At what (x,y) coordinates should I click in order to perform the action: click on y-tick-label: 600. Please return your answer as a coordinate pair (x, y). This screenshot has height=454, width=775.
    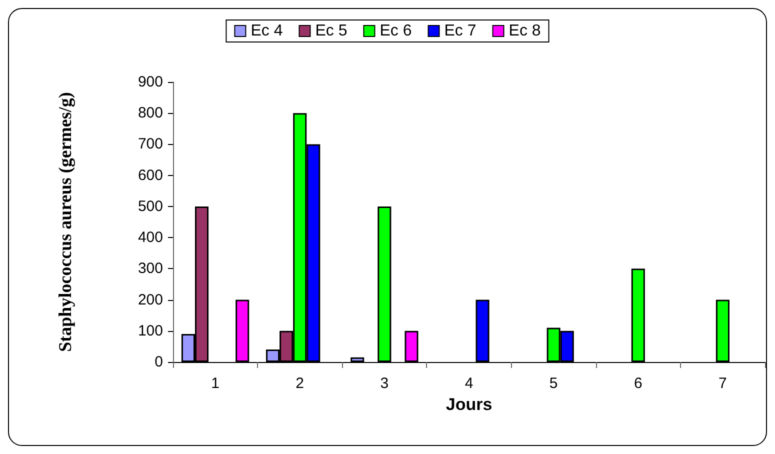
    Looking at the image, I should click on (150, 175).